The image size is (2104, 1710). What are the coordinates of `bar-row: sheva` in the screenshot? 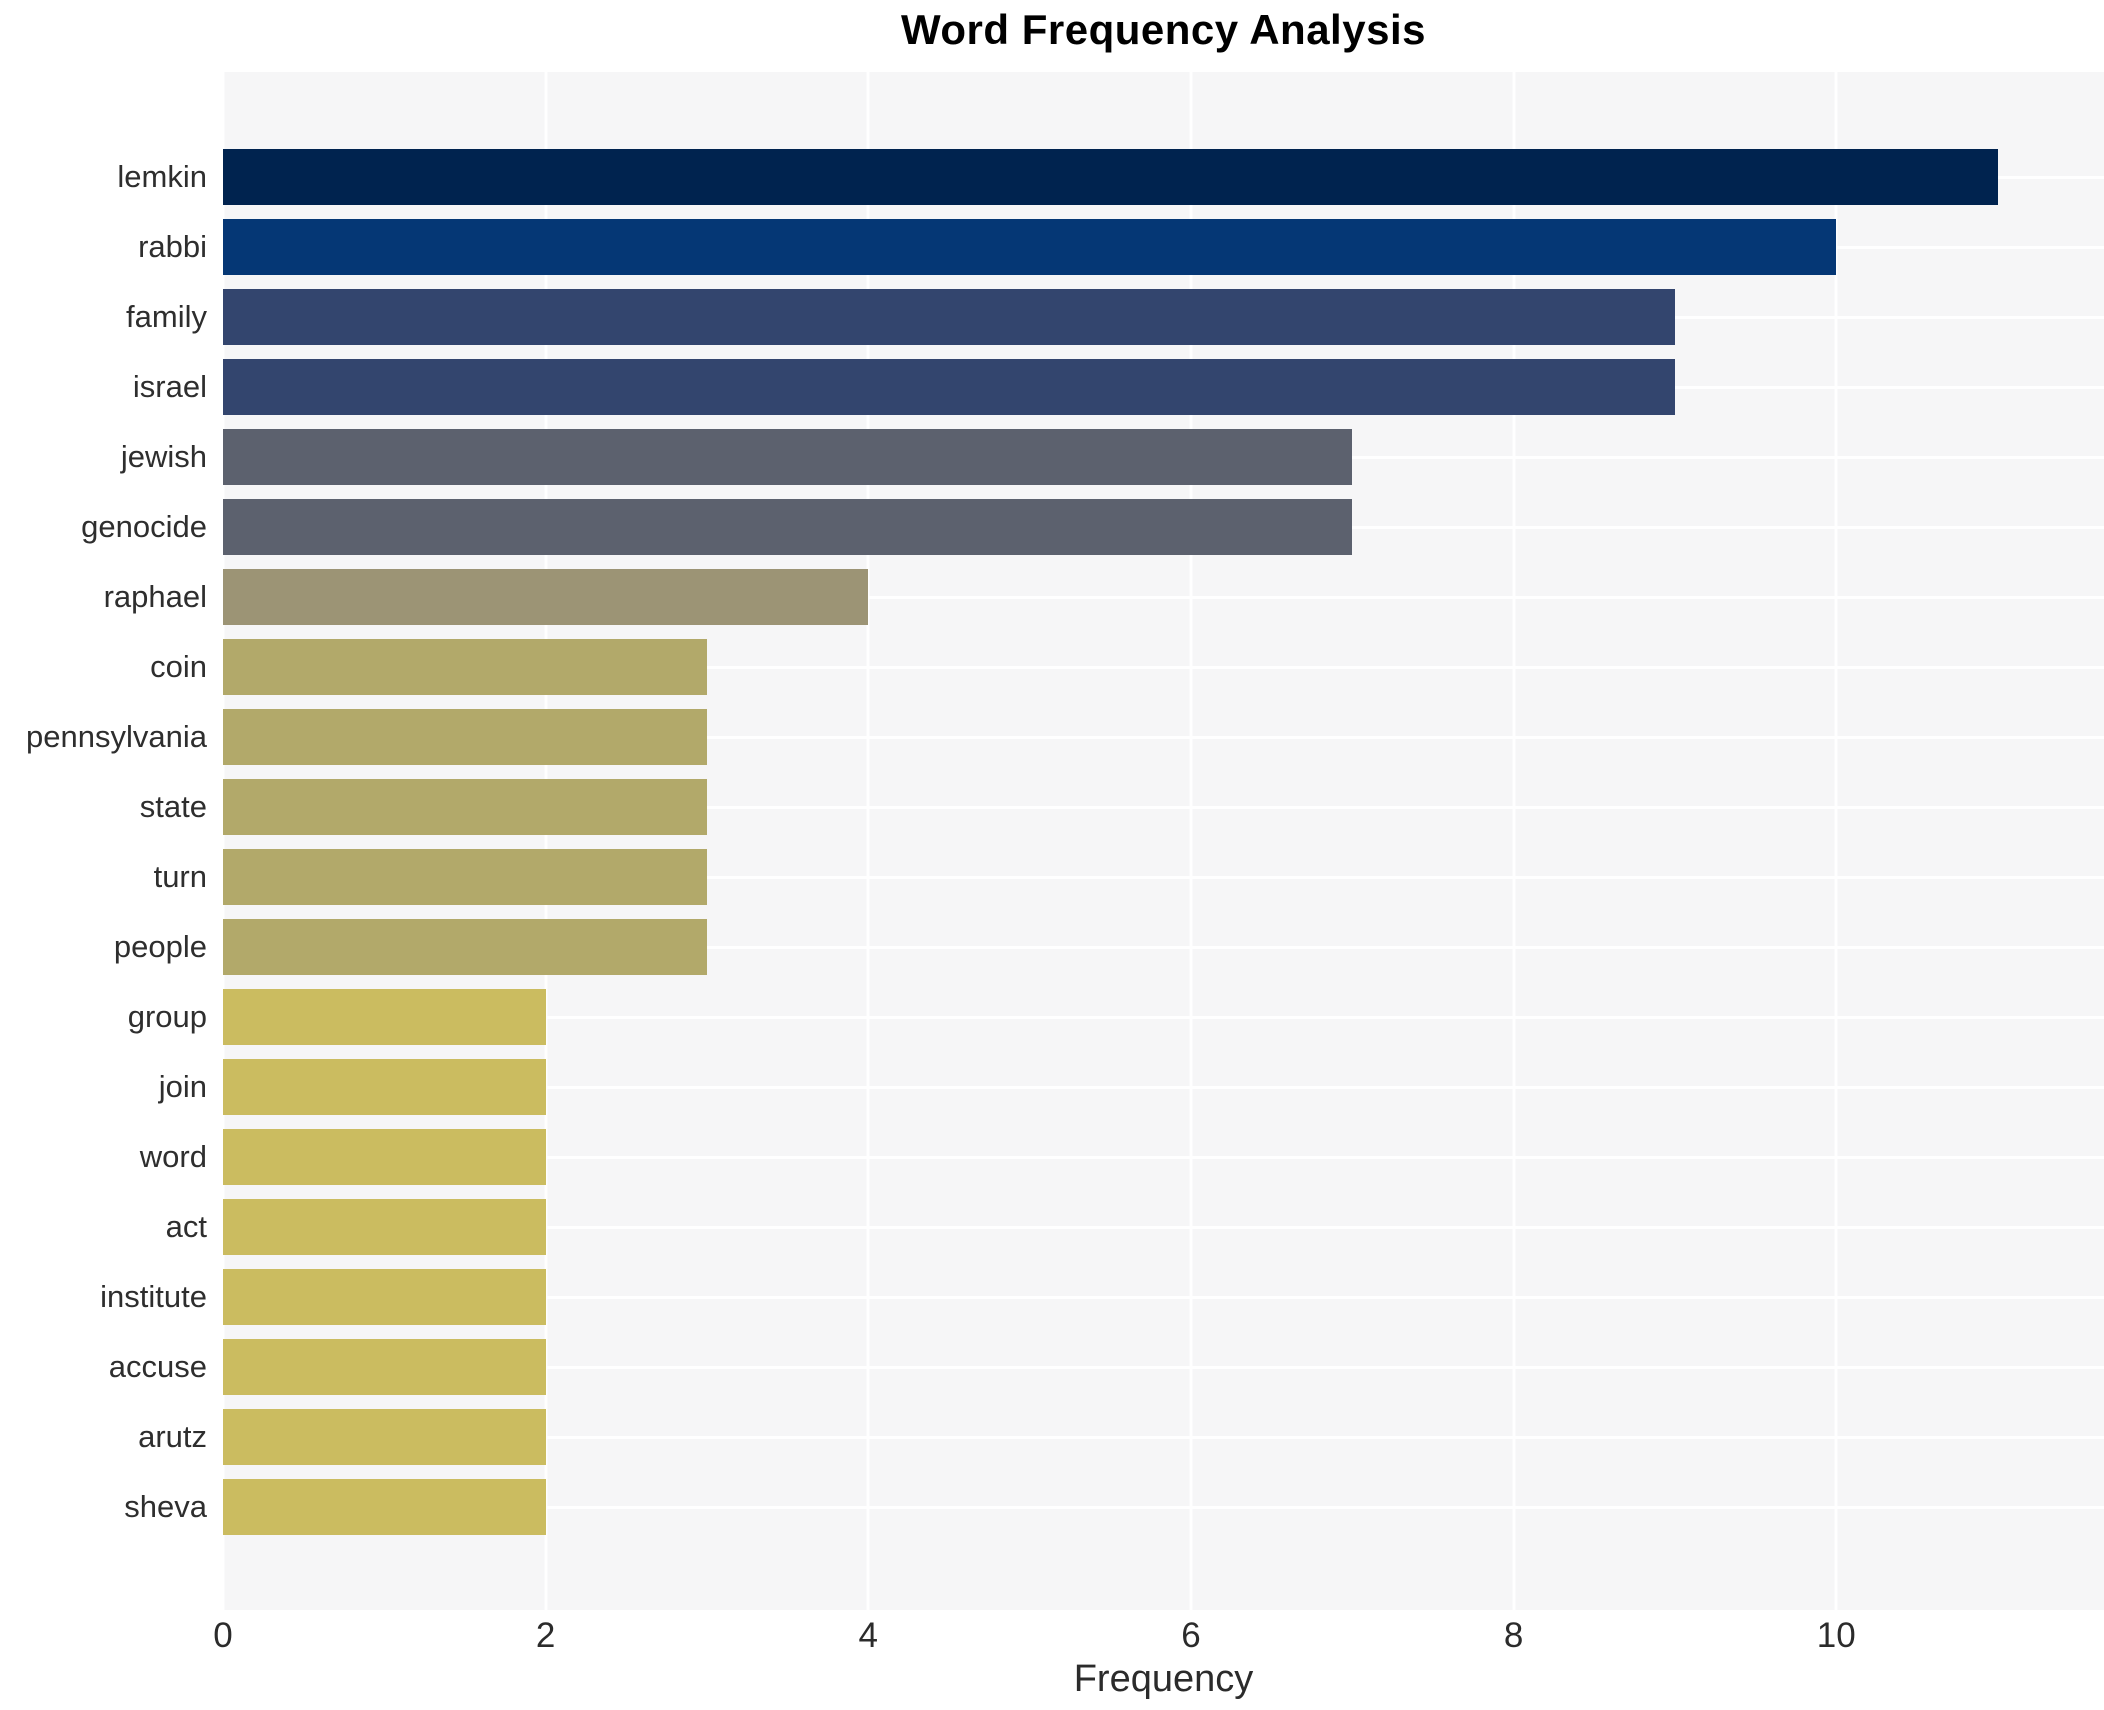 It's located at (1052, 1507).